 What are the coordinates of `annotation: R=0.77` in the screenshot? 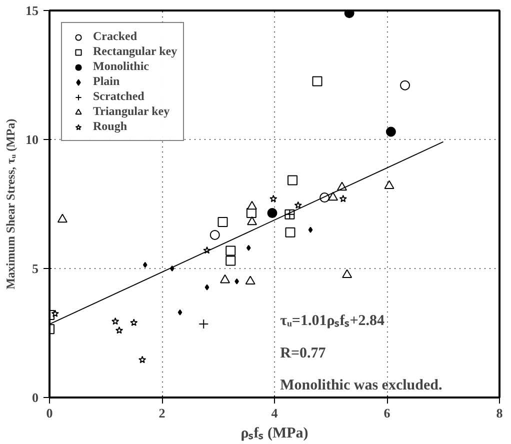 It's located at (303, 353).